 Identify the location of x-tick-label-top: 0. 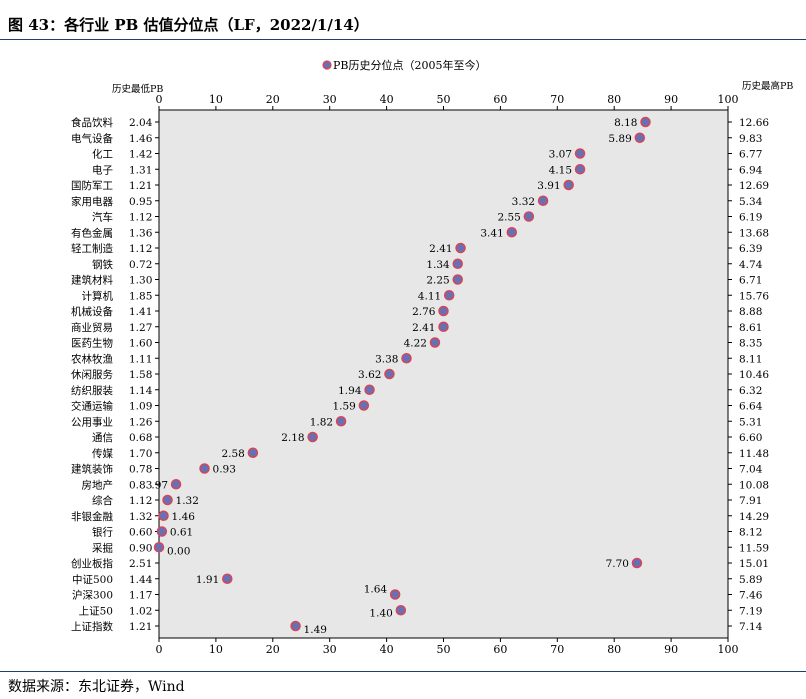
(159, 99).